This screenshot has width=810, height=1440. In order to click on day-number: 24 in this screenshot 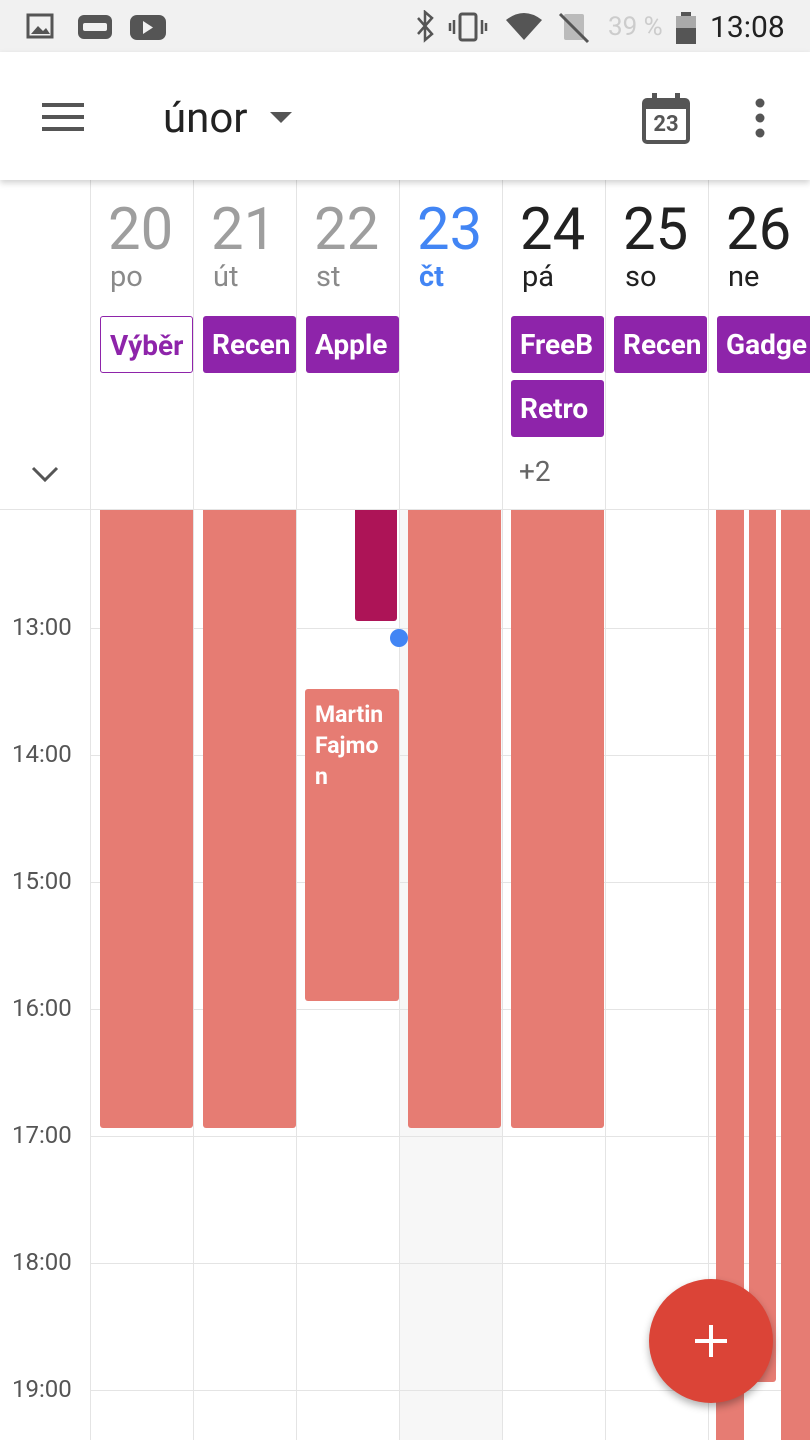, I will do `click(553, 230)`.